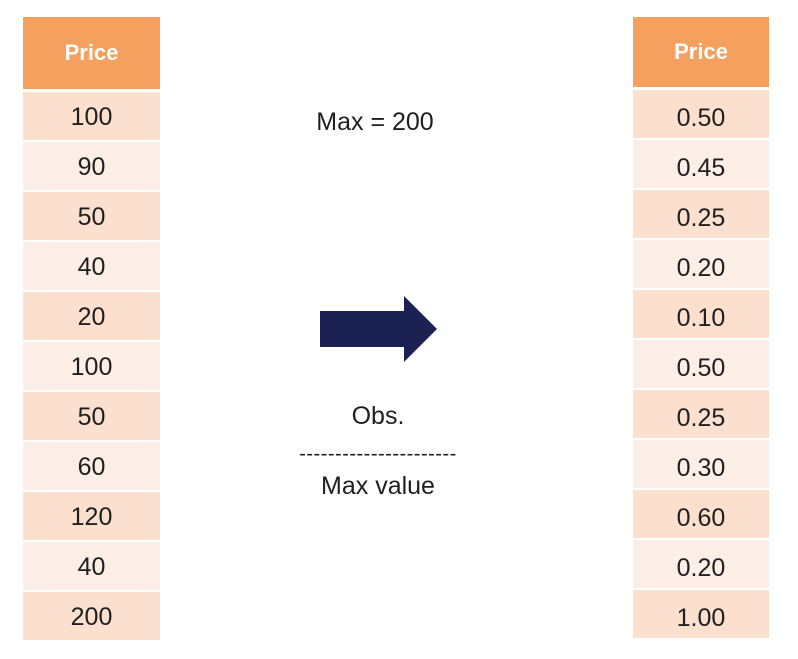  What do you see at coordinates (701, 53) in the screenshot?
I see `normalized-price-header: Price` at bounding box center [701, 53].